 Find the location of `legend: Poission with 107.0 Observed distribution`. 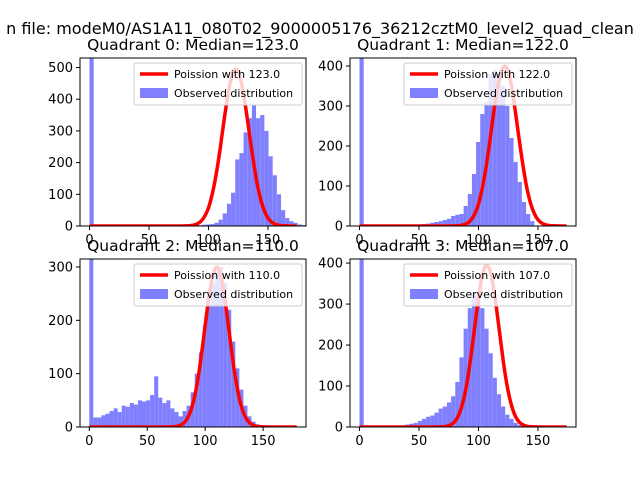

legend: Poission with 107.0 Observed distribution is located at coordinates (488, 285).